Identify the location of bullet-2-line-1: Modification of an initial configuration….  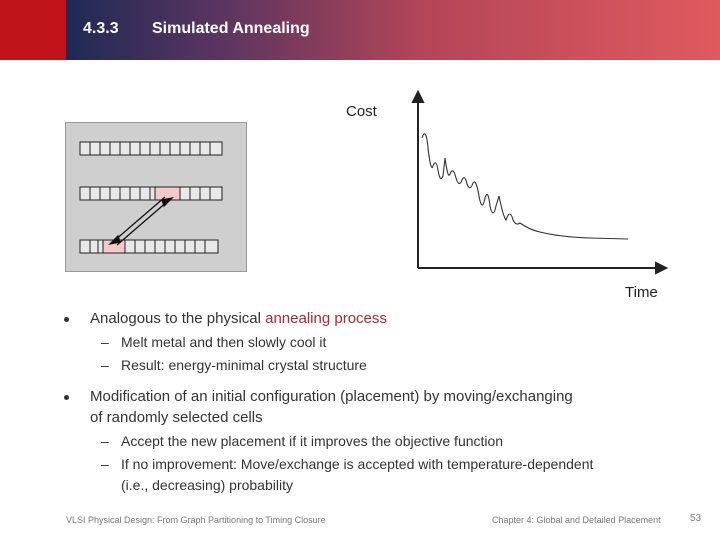
(331, 396).